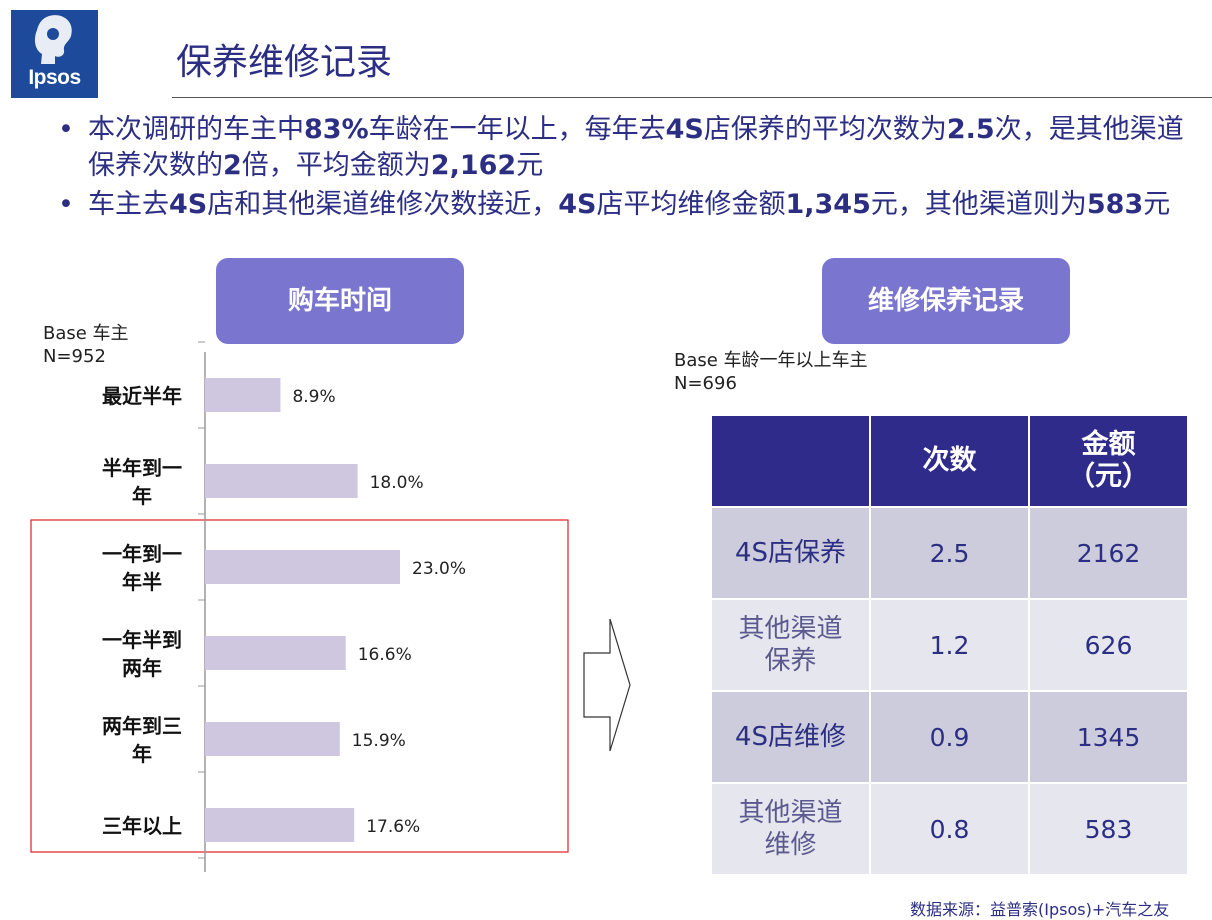 The image size is (1212, 920). Describe the element at coordinates (1109, 646) in the screenshot. I see `amount-cell: 626` at that location.